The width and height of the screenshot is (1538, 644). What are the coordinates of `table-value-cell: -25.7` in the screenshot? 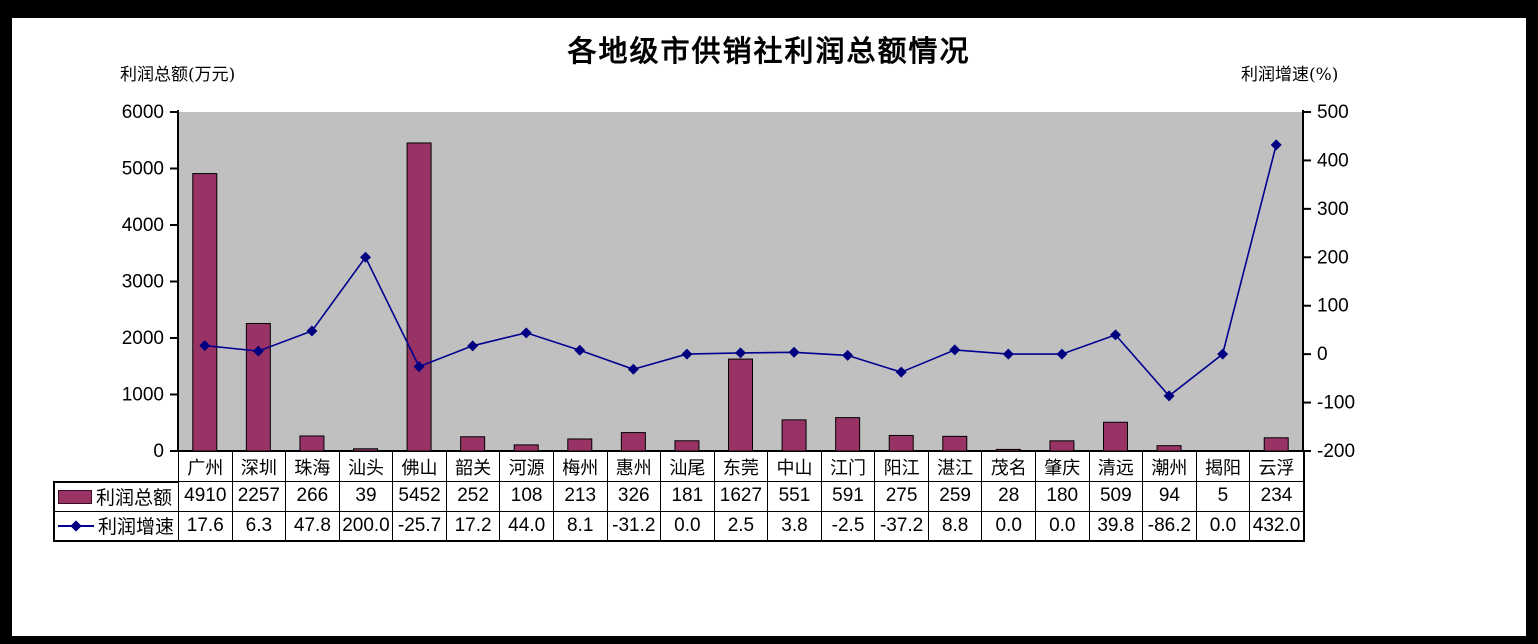 It's located at (419, 526).